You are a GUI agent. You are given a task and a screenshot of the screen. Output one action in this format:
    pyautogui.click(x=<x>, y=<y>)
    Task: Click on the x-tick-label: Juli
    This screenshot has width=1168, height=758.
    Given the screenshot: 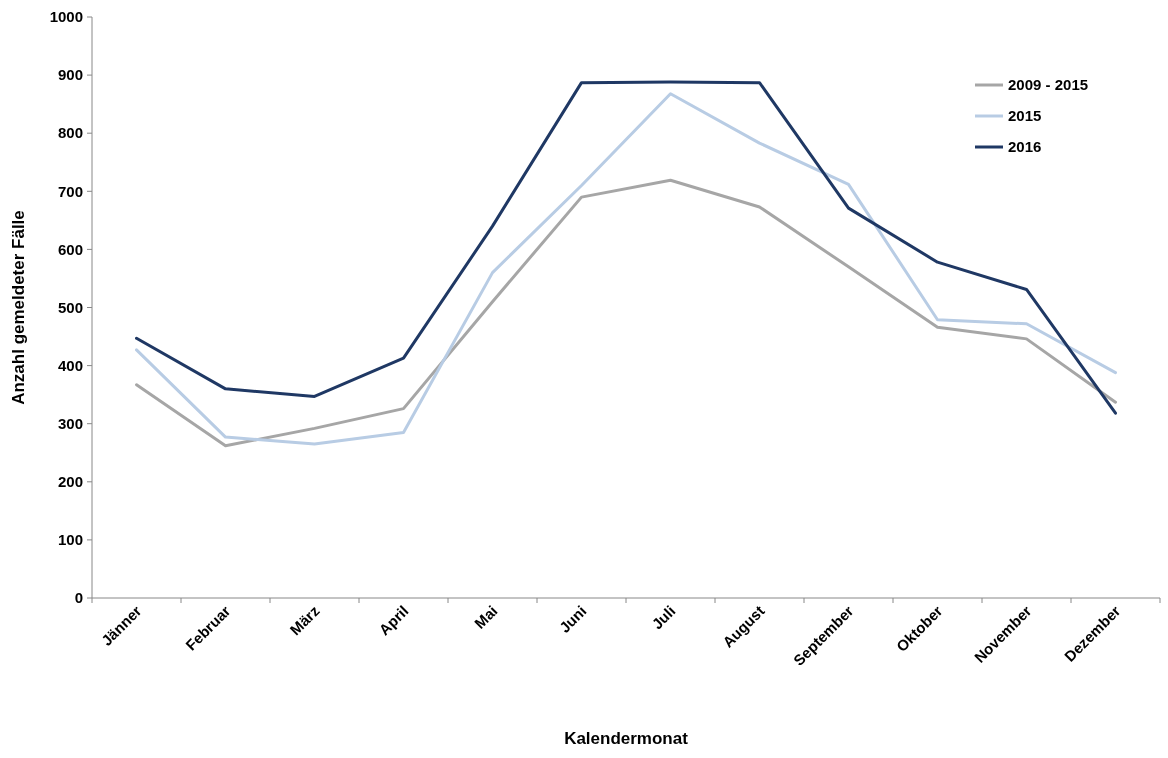 What is the action you would take?
    pyautogui.click(x=663, y=617)
    